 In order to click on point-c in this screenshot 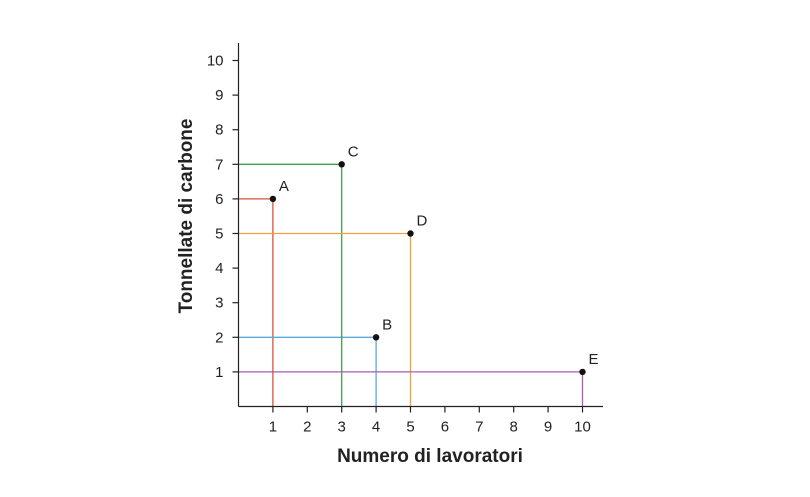, I will do `click(341, 164)`.